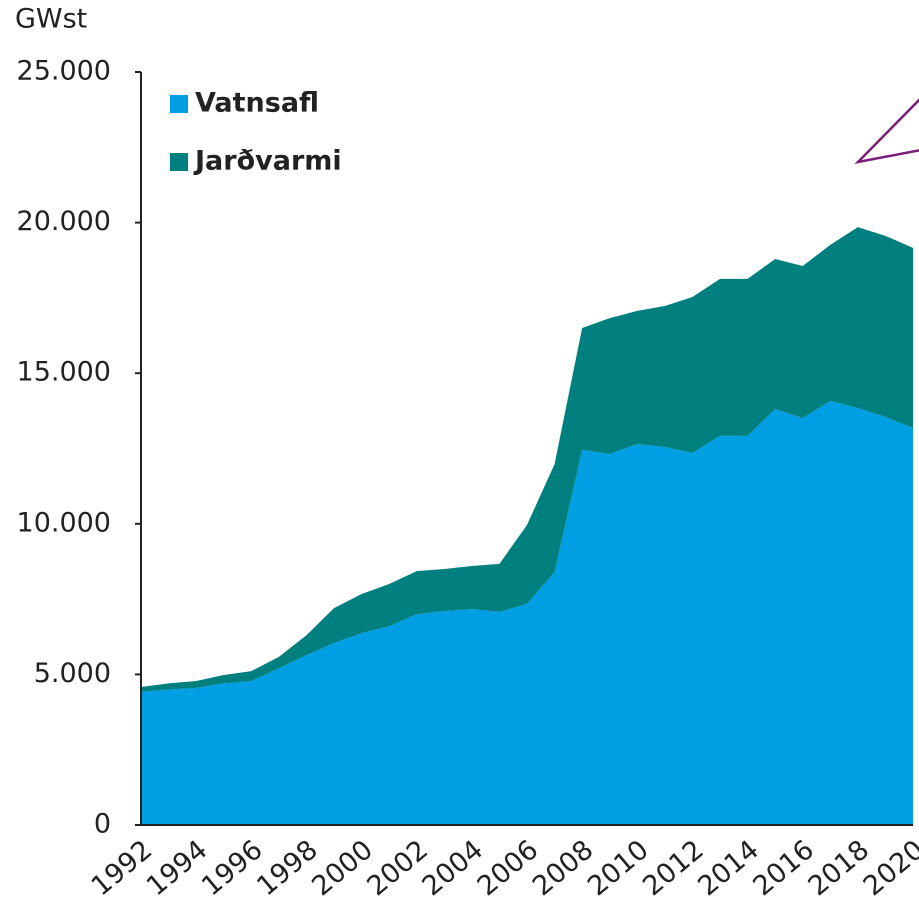  I want to click on x-tick-label: 2008, so click(563, 868).